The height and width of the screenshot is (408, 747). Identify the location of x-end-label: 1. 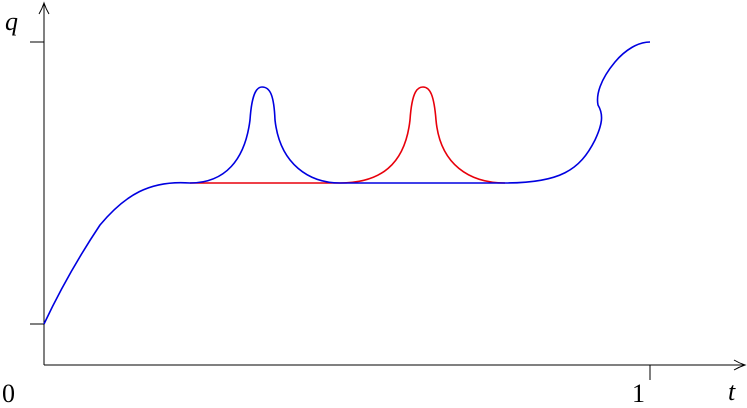
(638, 393).